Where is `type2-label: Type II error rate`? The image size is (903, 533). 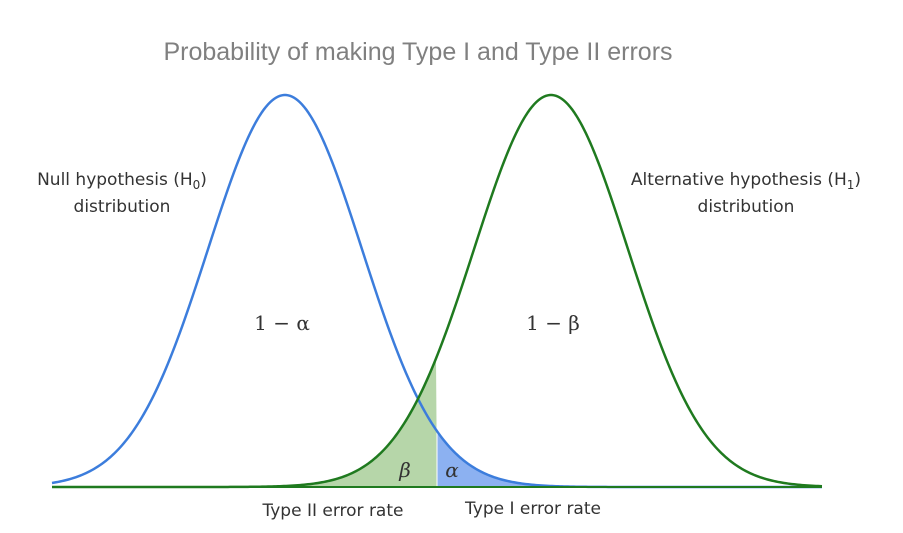
type2-label: Type II error rate is located at coordinates (333, 511).